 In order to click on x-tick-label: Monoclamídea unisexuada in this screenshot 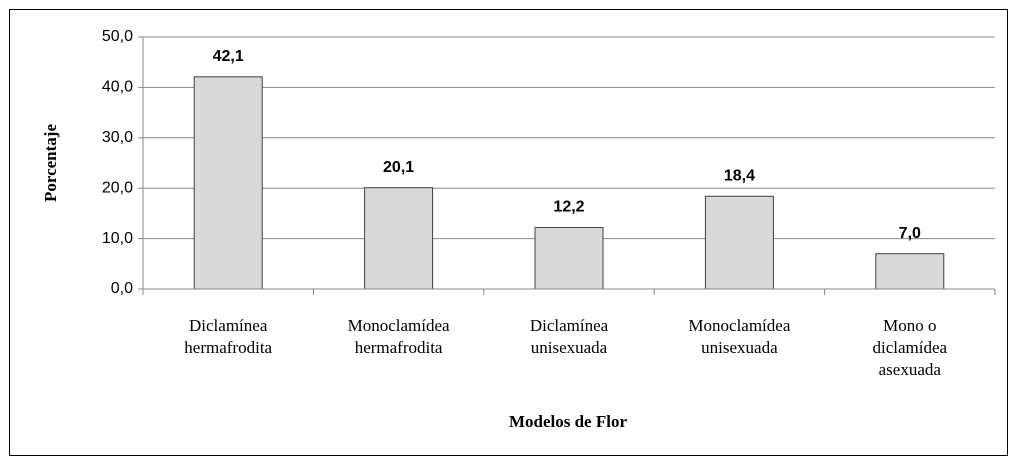, I will do `click(739, 336)`.